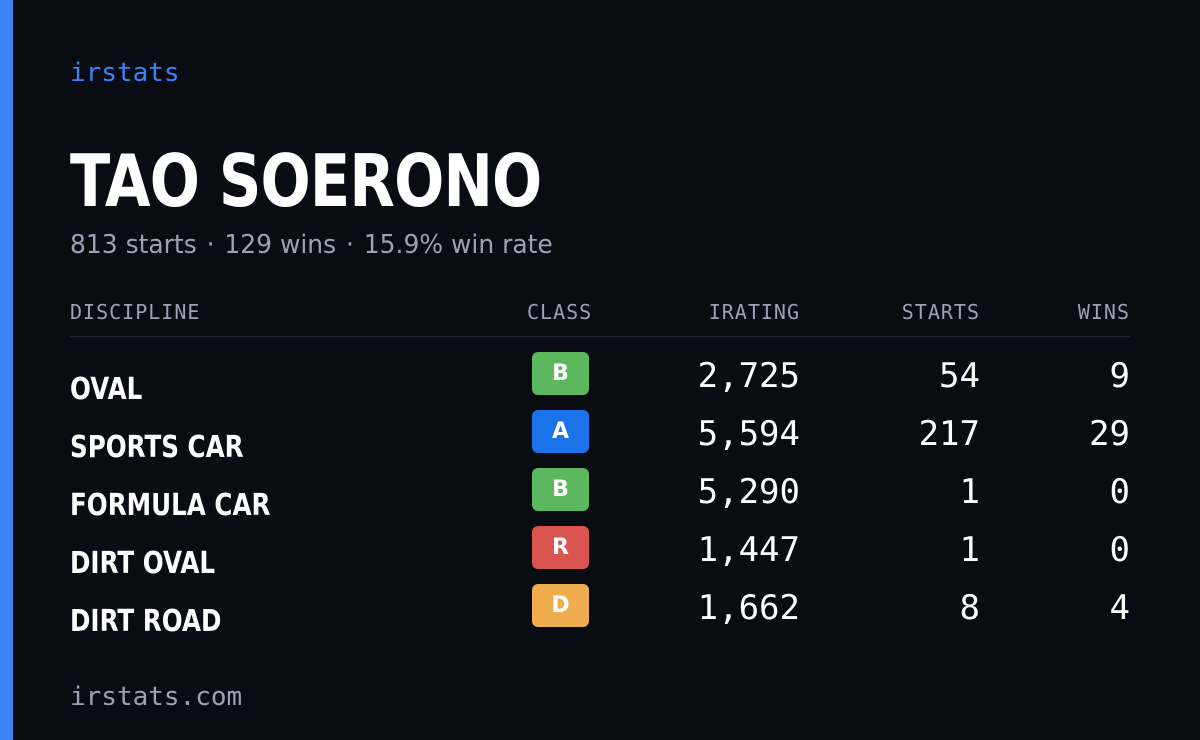 The width and height of the screenshot is (1200, 740). I want to click on table-row: FORMULA CAR B 5,290 1 0, so click(600, 497).